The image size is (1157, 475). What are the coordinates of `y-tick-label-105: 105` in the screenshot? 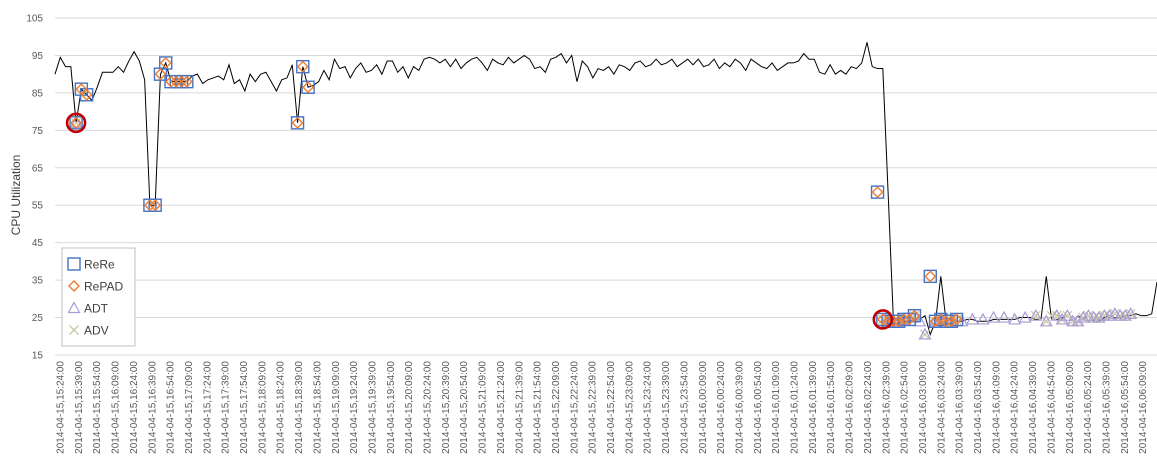 It's located at (34, 19).